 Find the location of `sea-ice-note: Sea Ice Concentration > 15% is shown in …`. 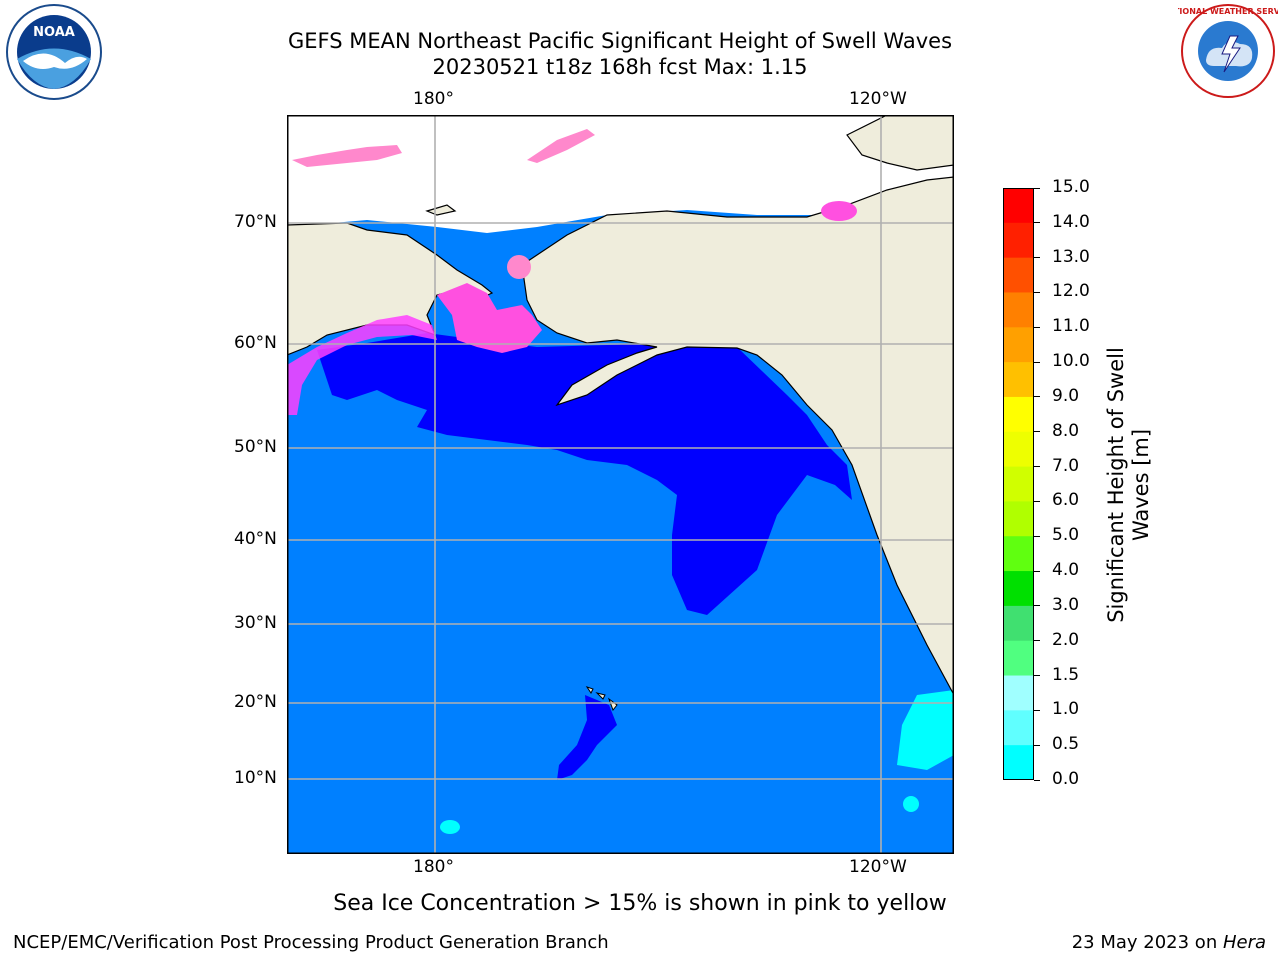

sea-ice-note: Sea Ice Concentration > 15% is shown in … is located at coordinates (640, 903).